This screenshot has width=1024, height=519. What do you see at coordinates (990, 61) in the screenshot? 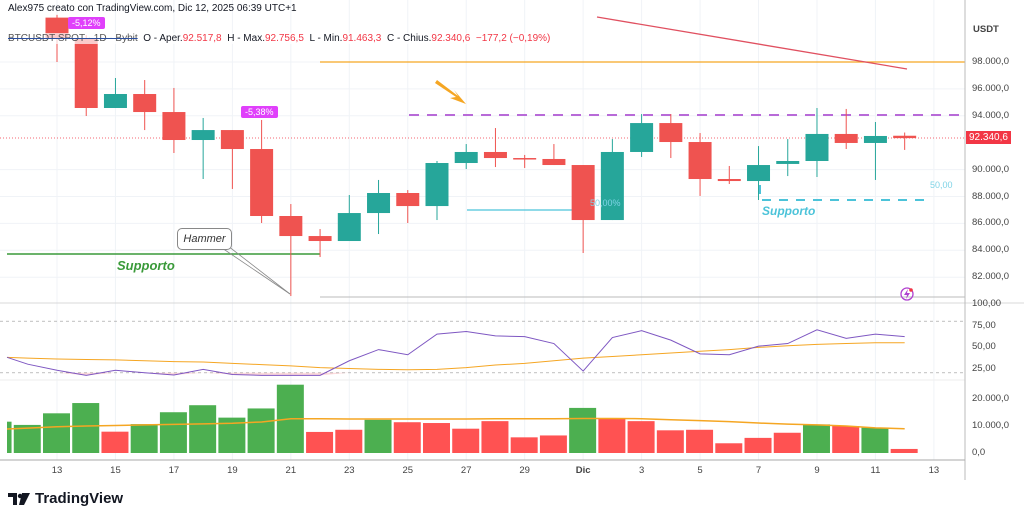
I see `price-tick-label: 98.000,0` at bounding box center [990, 61].